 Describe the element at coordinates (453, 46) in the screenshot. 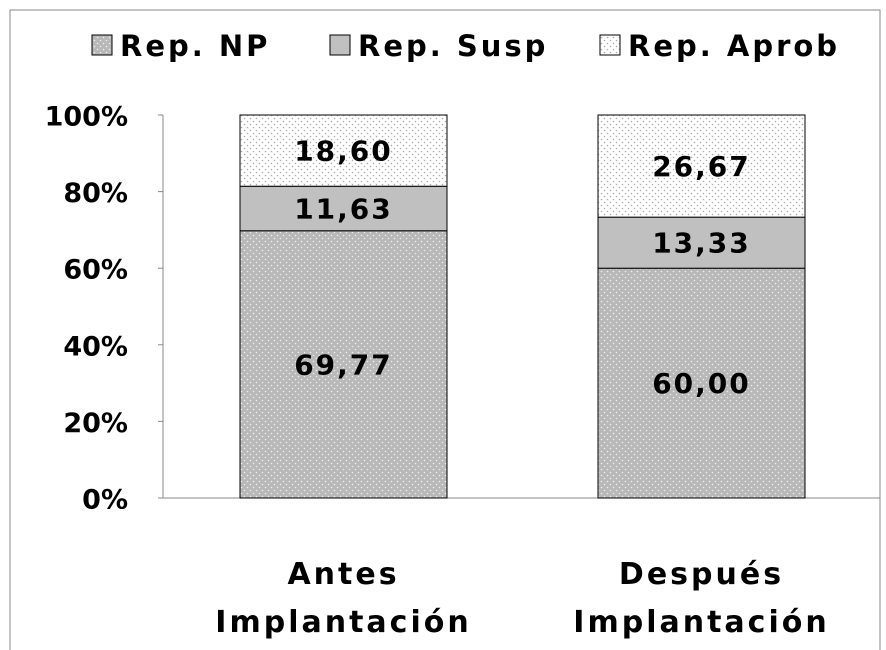

I see `legend-label: Rep. Susp` at that location.